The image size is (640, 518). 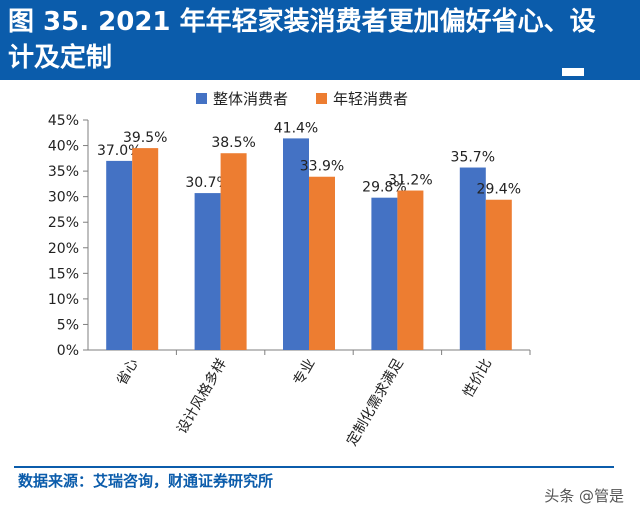 I want to click on x-category-label: 定制化需求满足, so click(x=375, y=402).